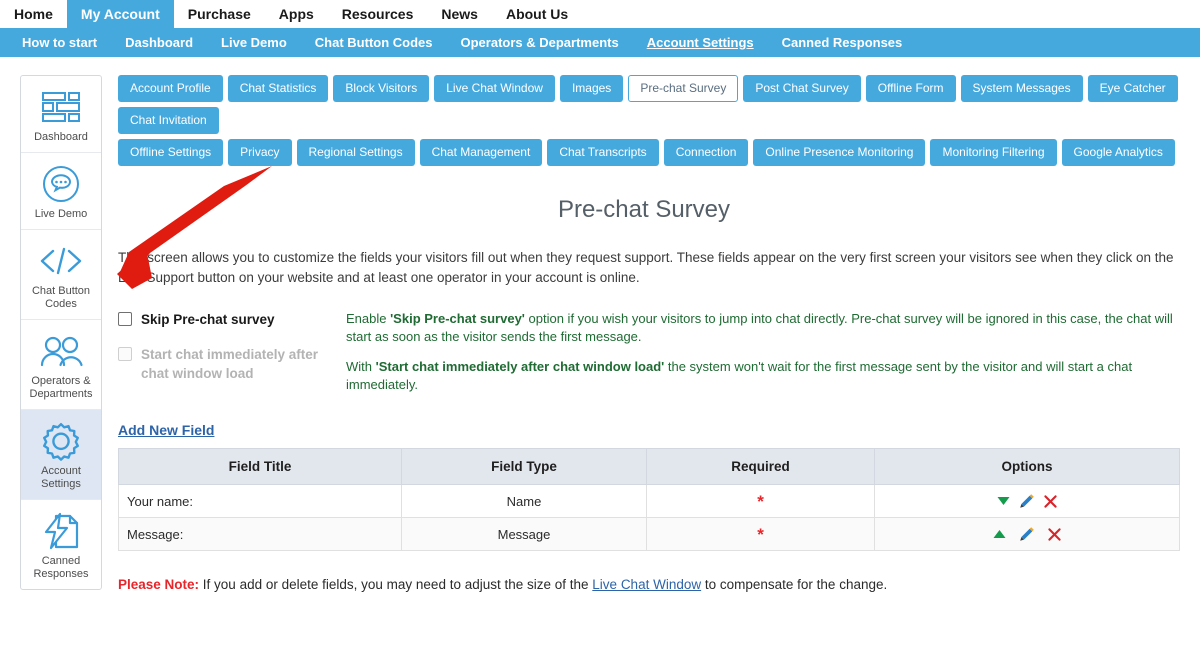 Image resolution: width=1200 pixels, height=658 pixels. What do you see at coordinates (60, 42) in the screenshot?
I see `subnav-item-how-to-start: How to start` at bounding box center [60, 42].